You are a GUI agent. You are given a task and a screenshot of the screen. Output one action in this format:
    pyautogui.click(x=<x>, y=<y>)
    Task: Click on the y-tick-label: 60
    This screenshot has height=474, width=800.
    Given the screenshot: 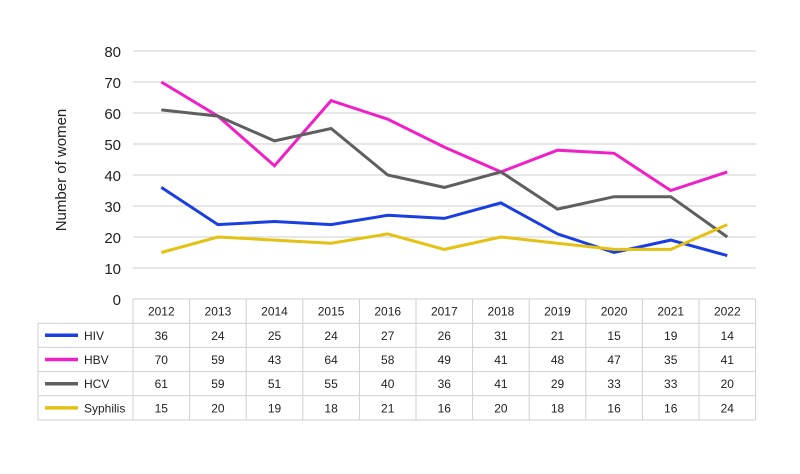 What is the action you would take?
    pyautogui.click(x=112, y=114)
    